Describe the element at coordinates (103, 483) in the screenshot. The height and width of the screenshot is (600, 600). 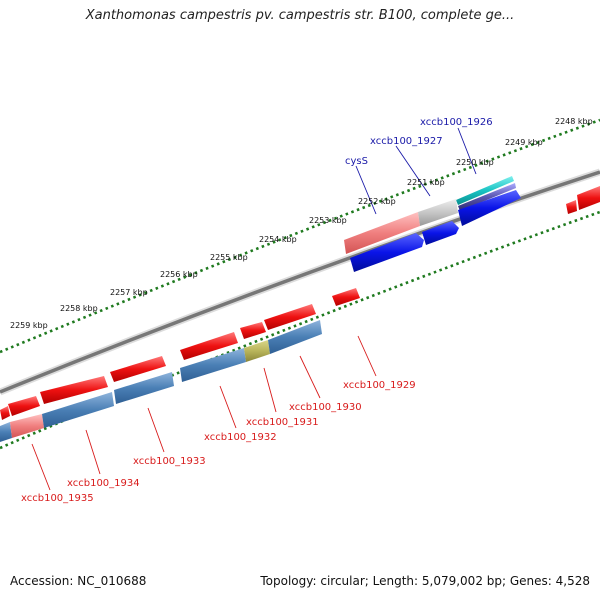
I see `gene-label-xccb100_1934: xccb100_1934` at that location.